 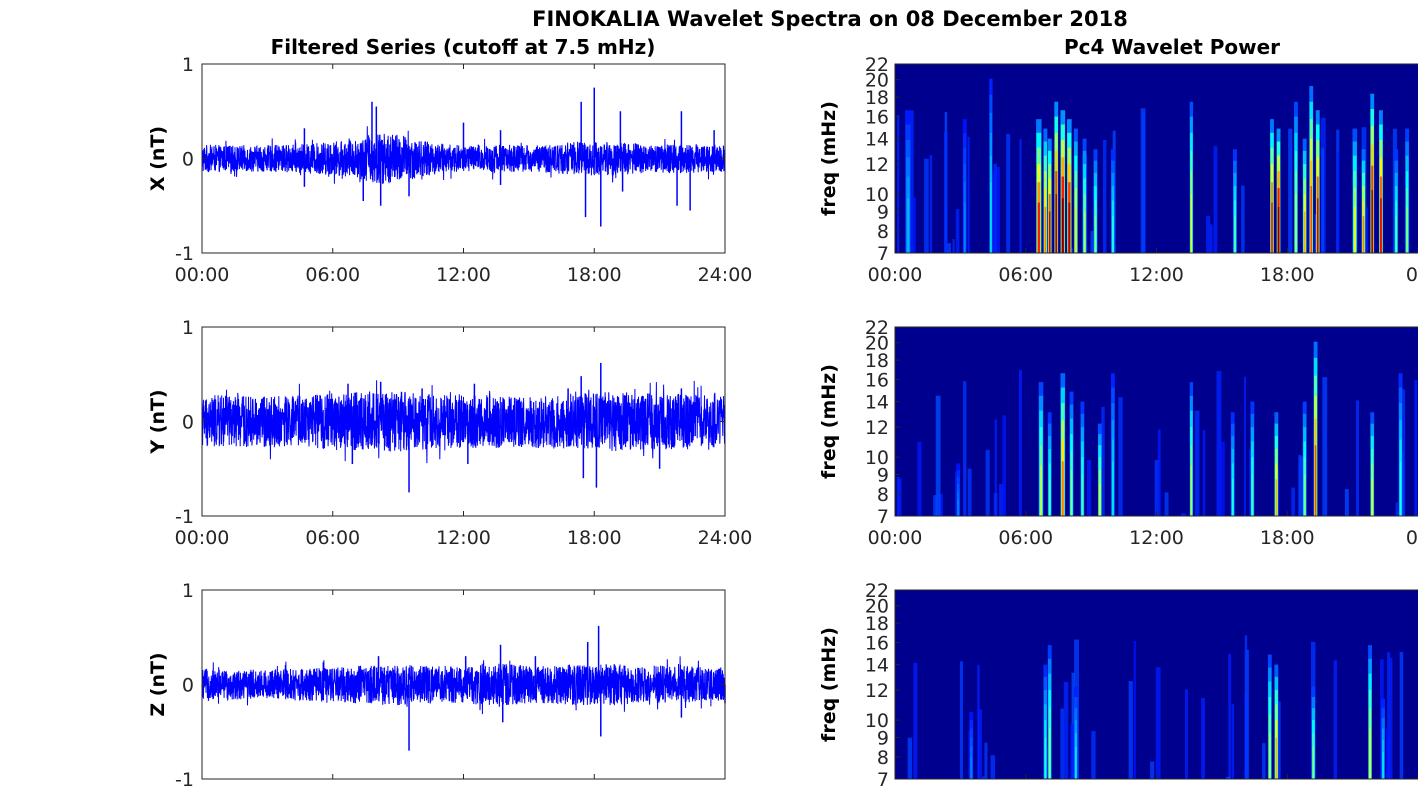 What do you see at coordinates (463, 155) in the screenshot?
I see `series-trace` at bounding box center [463, 155].